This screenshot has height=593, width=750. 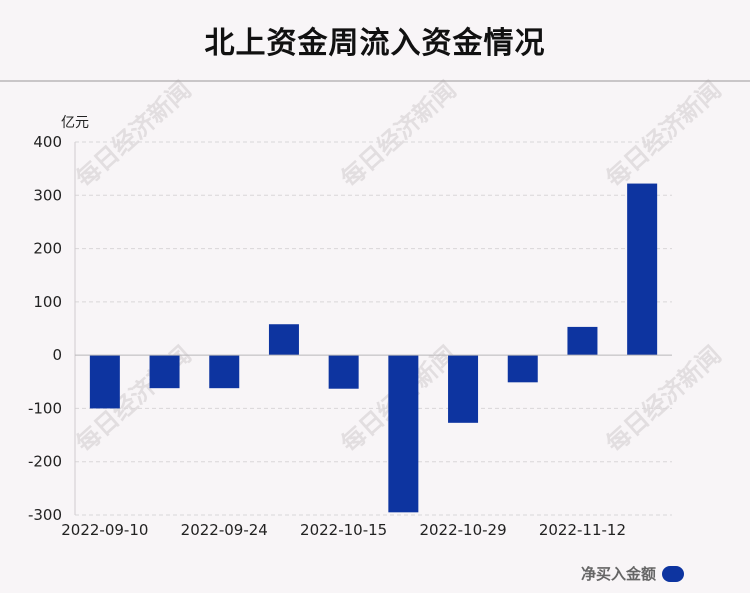 What do you see at coordinates (45, 462) in the screenshot?
I see `y-tick-label: -200` at bounding box center [45, 462].